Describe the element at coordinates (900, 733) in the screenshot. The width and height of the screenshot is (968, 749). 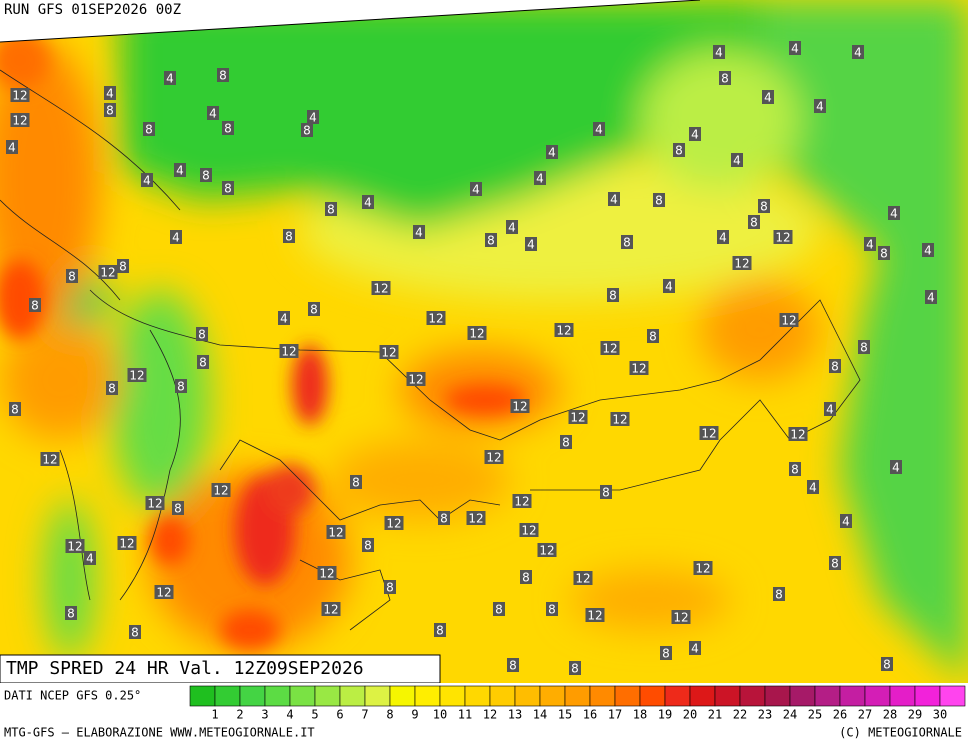
I see `footer-right: (C) METEOGIORNALE` at that location.